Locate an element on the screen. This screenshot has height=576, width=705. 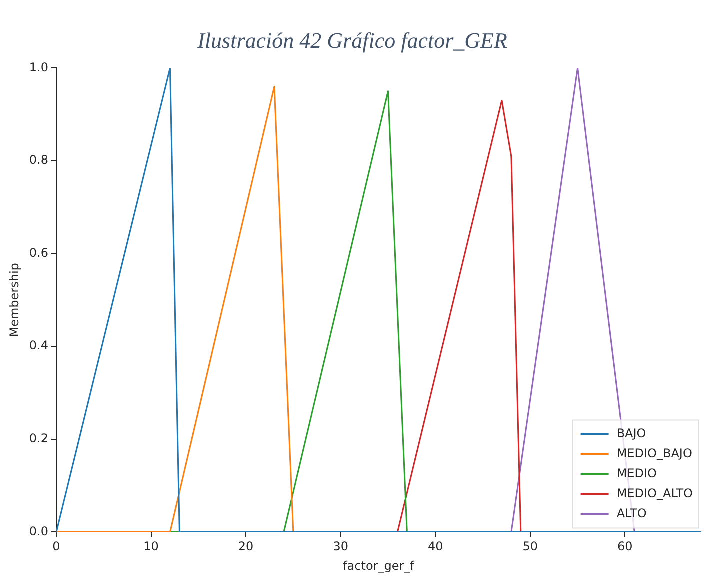
x-tick-label: 30 is located at coordinates (340, 547).